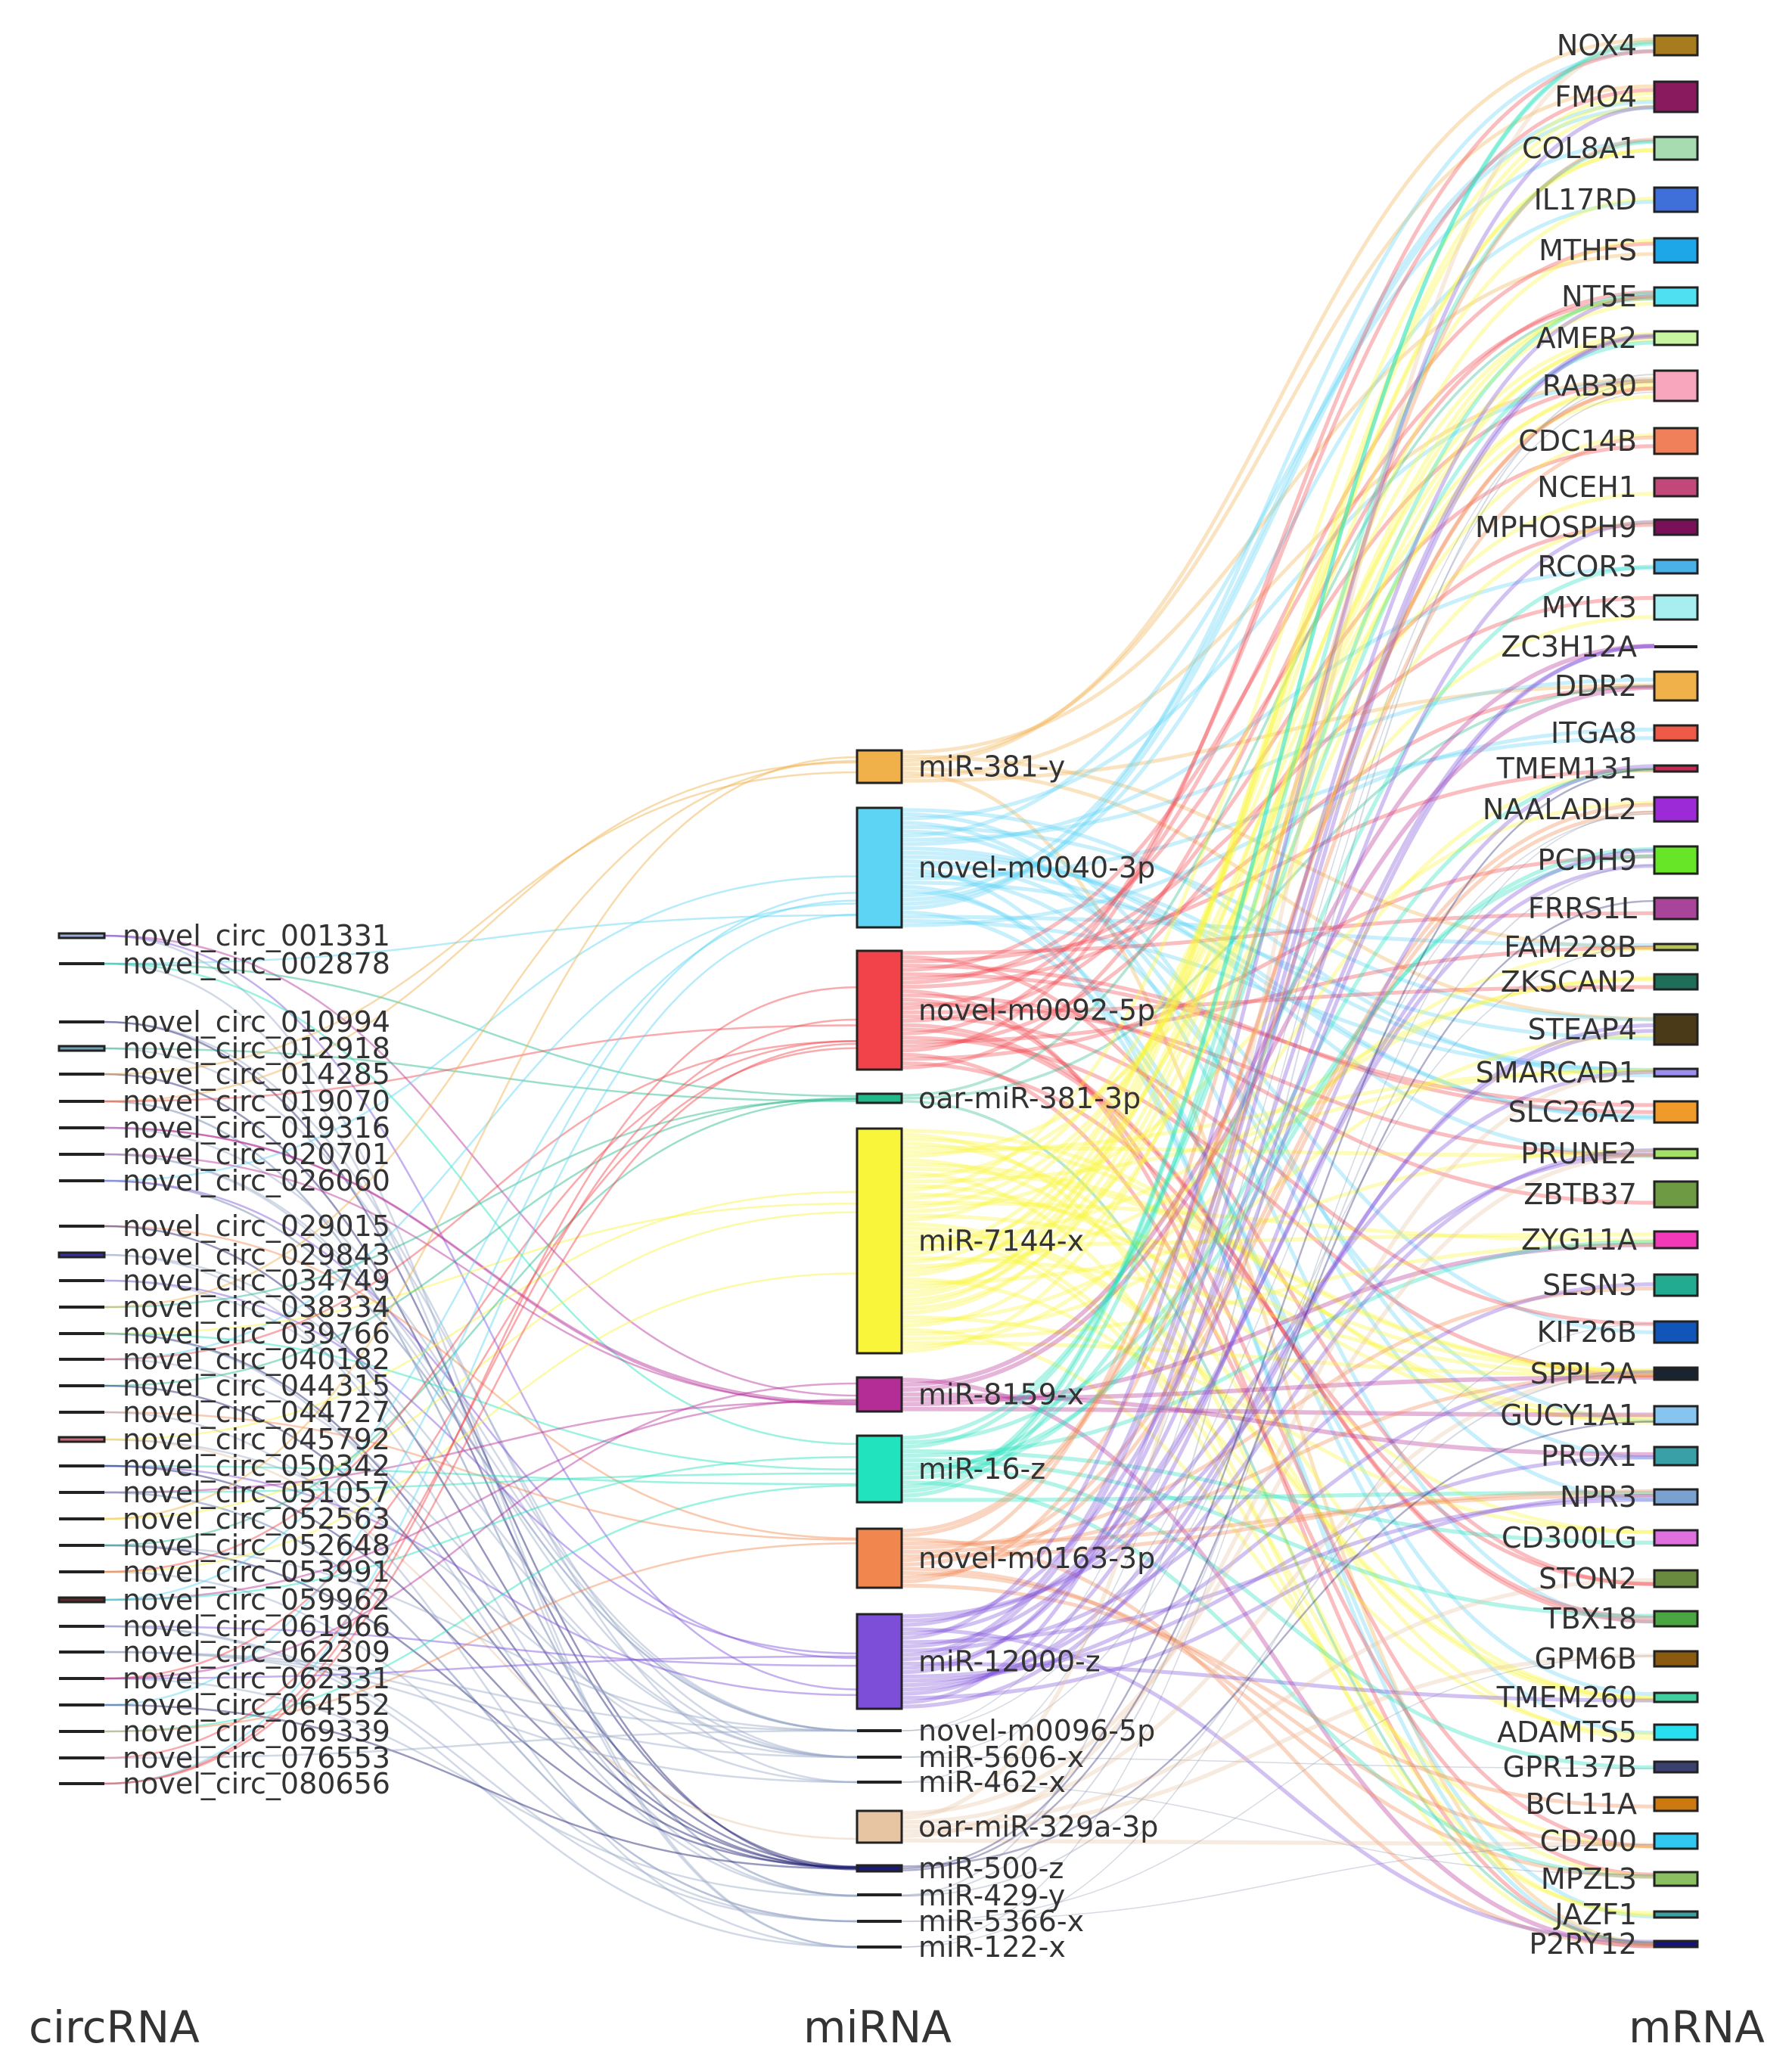  Describe the element at coordinates (1600, 947) in the screenshot. I see `mrna-node-fam228b: FAM228B` at that location.